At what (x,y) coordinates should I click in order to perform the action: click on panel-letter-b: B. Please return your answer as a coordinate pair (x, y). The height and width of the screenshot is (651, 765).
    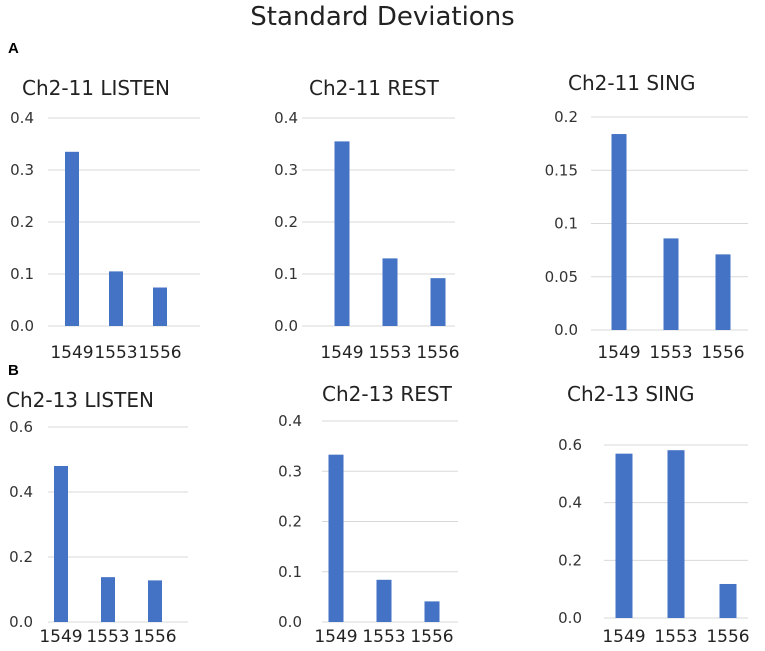
    Looking at the image, I should click on (13, 370).